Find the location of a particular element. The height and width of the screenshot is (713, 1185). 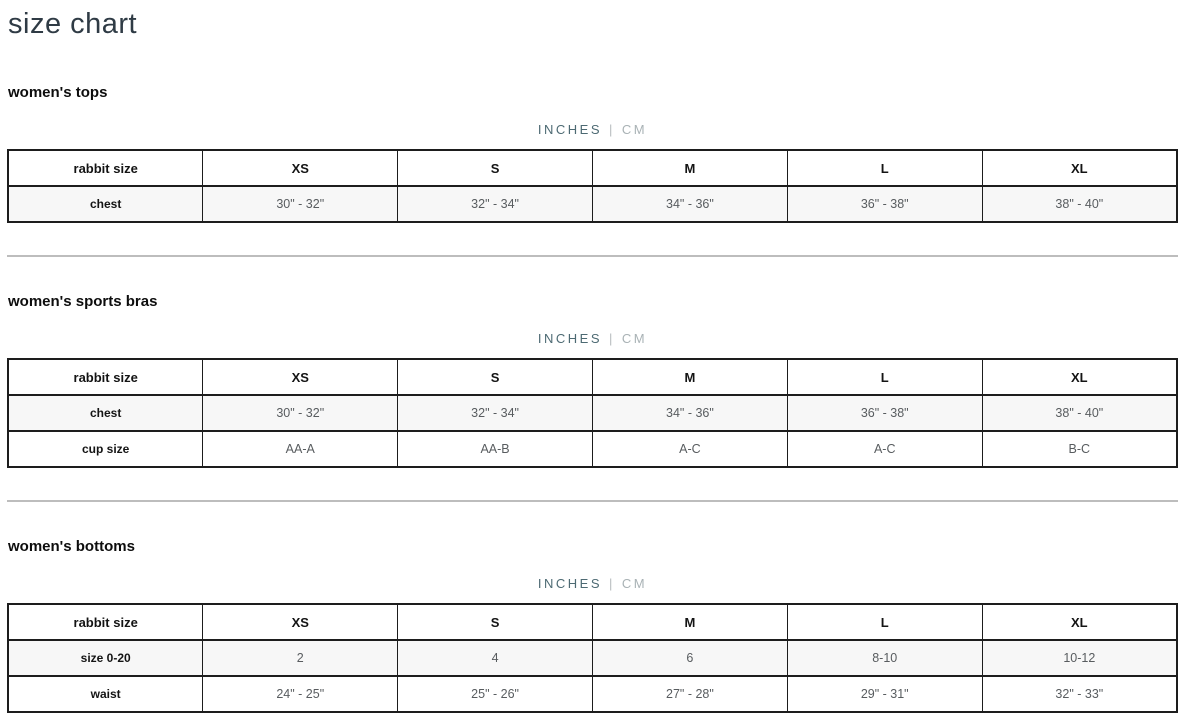

section-heading-womens-tops: women's tops is located at coordinates (58, 93).